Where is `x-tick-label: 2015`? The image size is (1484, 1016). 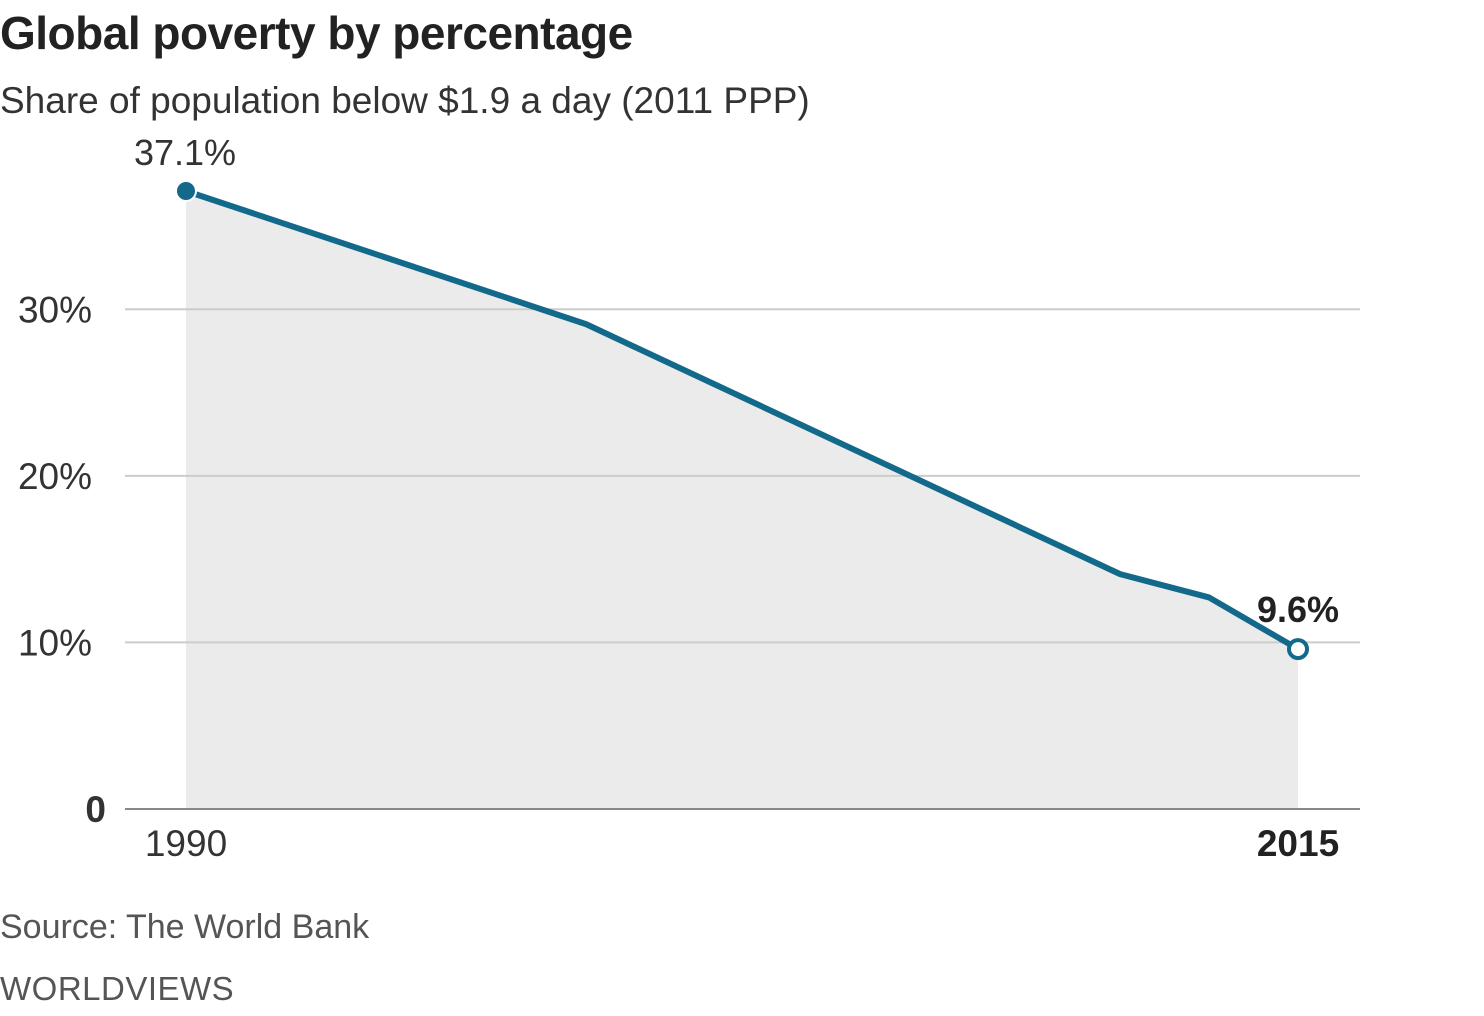 x-tick-label: 2015 is located at coordinates (1298, 843).